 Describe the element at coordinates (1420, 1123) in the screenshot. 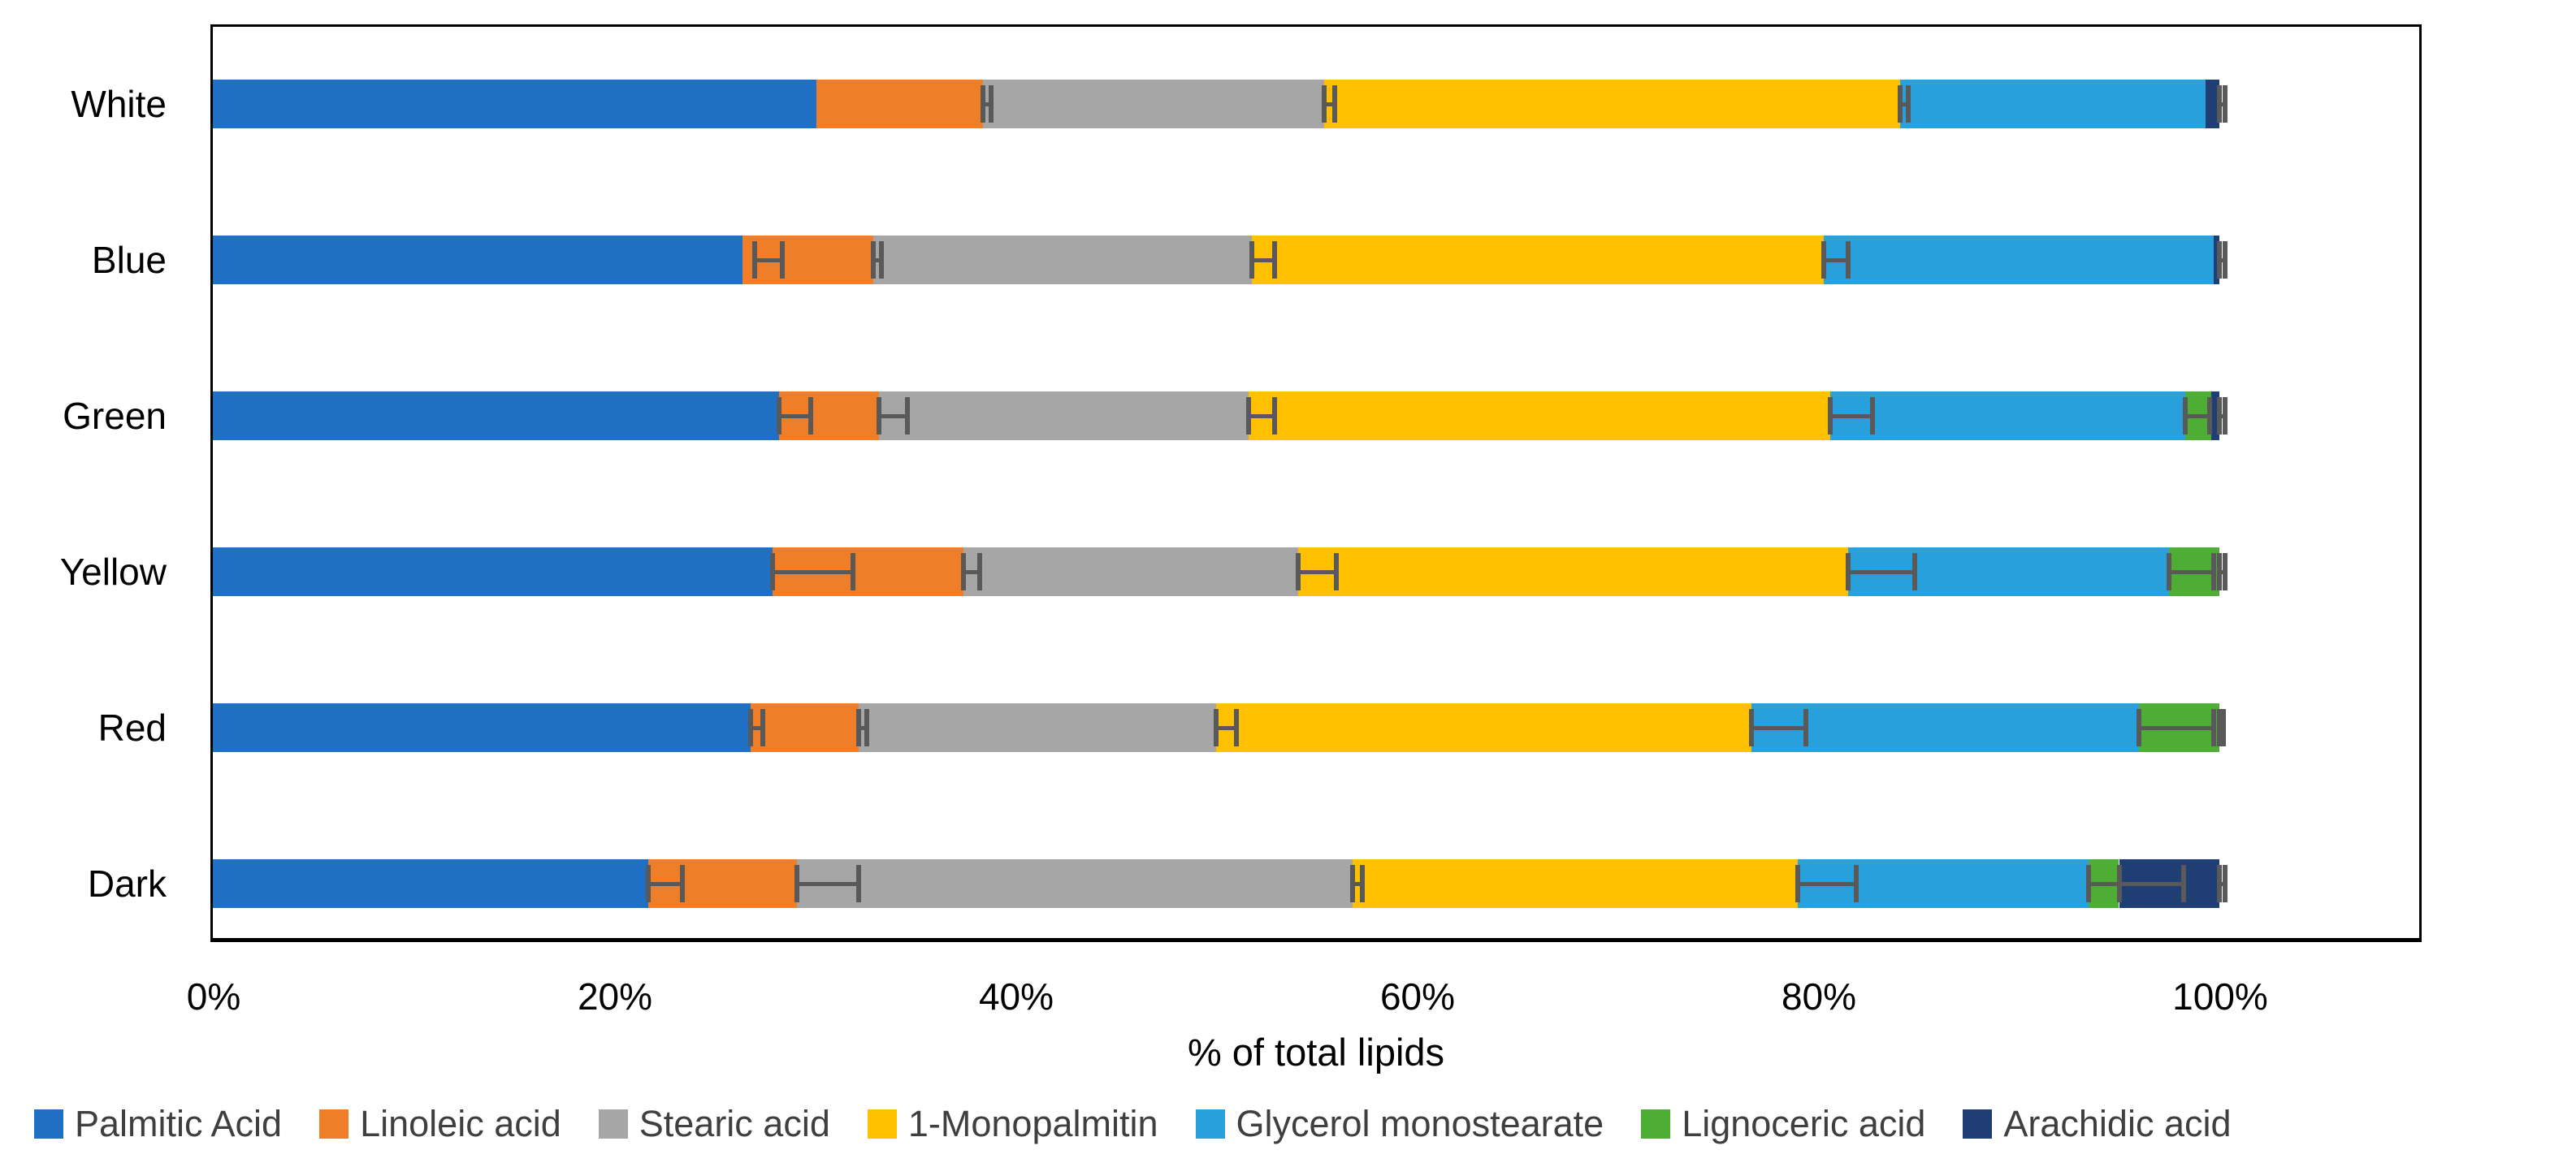

I see `legend-label: Glycerol monostearate` at that location.